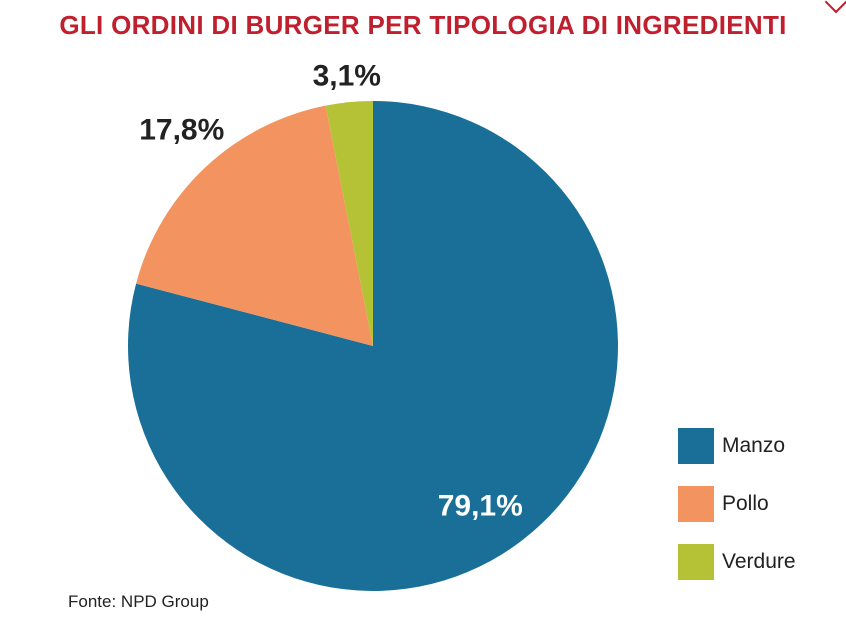  What do you see at coordinates (696, 504) in the screenshot?
I see `legend-swatch-pollo` at bounding box center [696, 504].